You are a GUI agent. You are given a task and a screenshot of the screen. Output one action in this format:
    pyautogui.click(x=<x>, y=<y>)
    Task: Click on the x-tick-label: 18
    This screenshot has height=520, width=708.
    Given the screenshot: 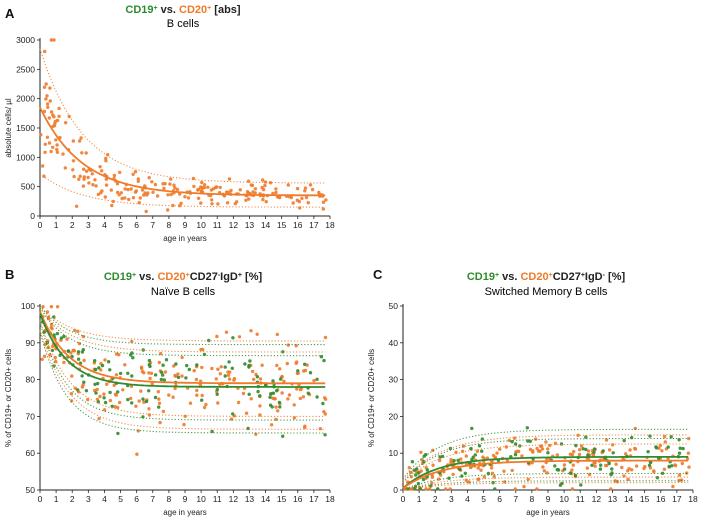 What is the action you would take?
    pyautogui.click(x=330, y=225)
    